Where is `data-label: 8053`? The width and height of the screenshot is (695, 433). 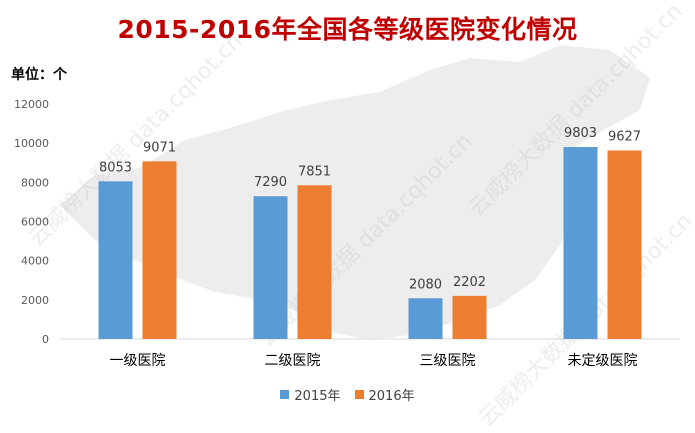
data-label: 8053 is located at coordinates (115, 167).